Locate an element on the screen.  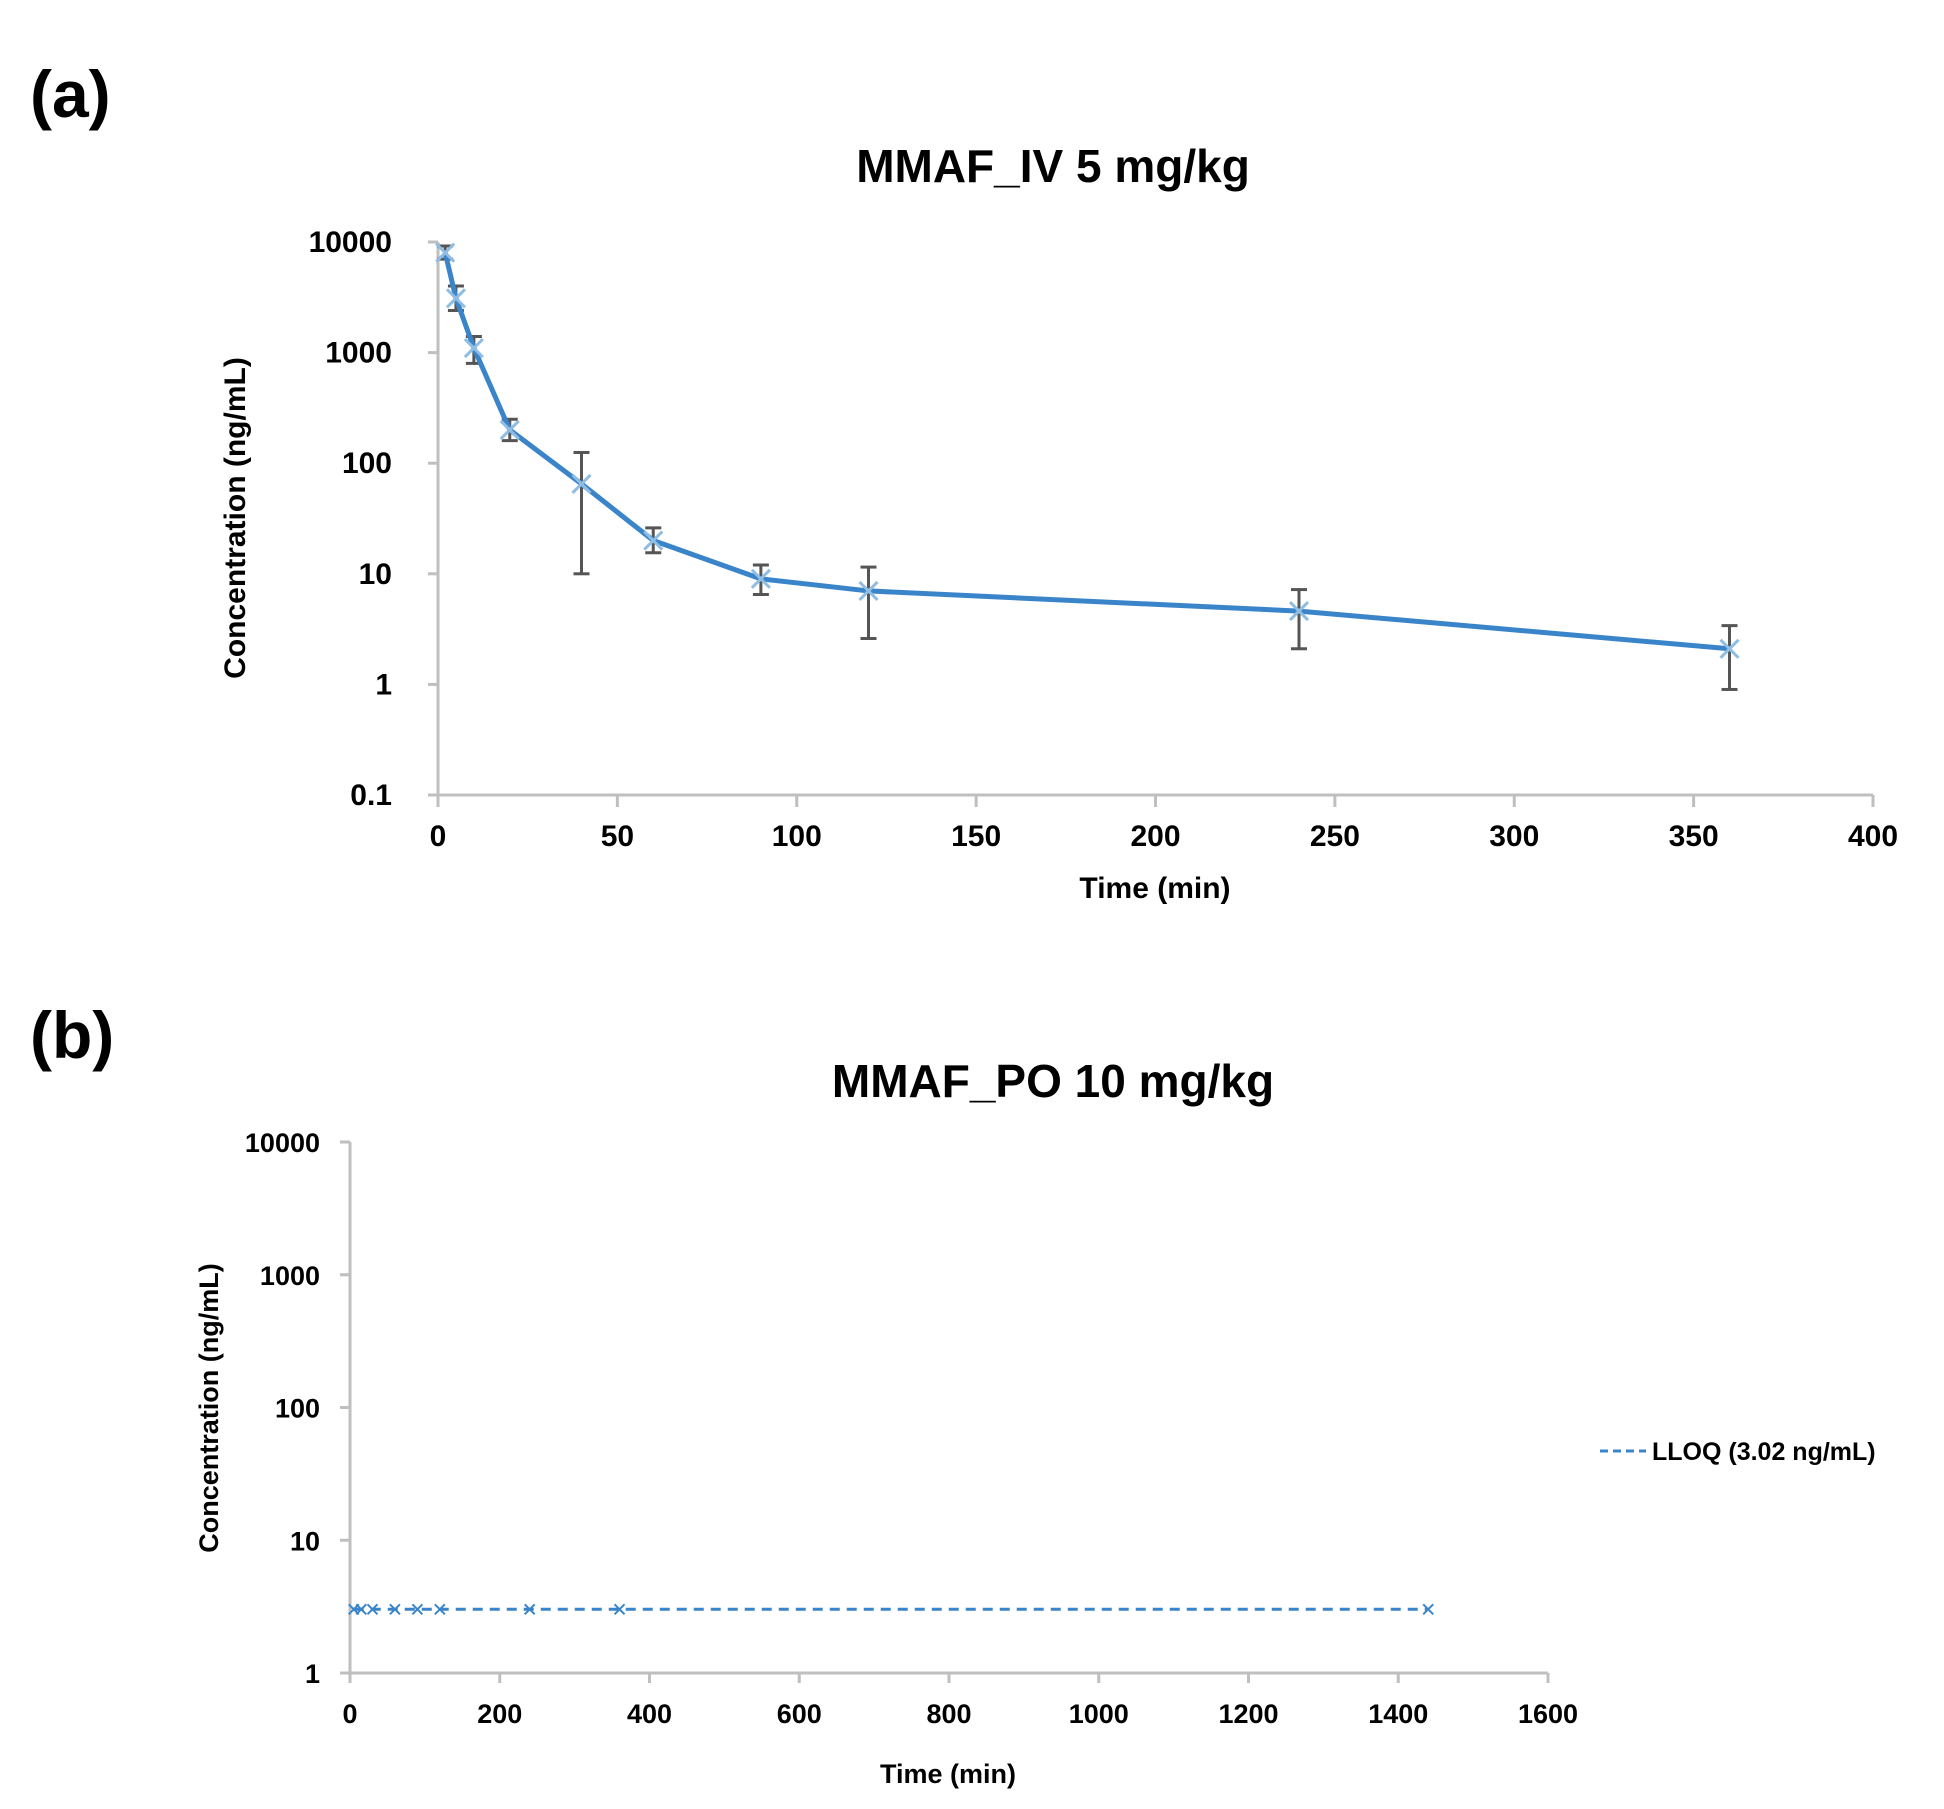
y-tick-label-b: 1000 is located at coordinates (290, 1276).